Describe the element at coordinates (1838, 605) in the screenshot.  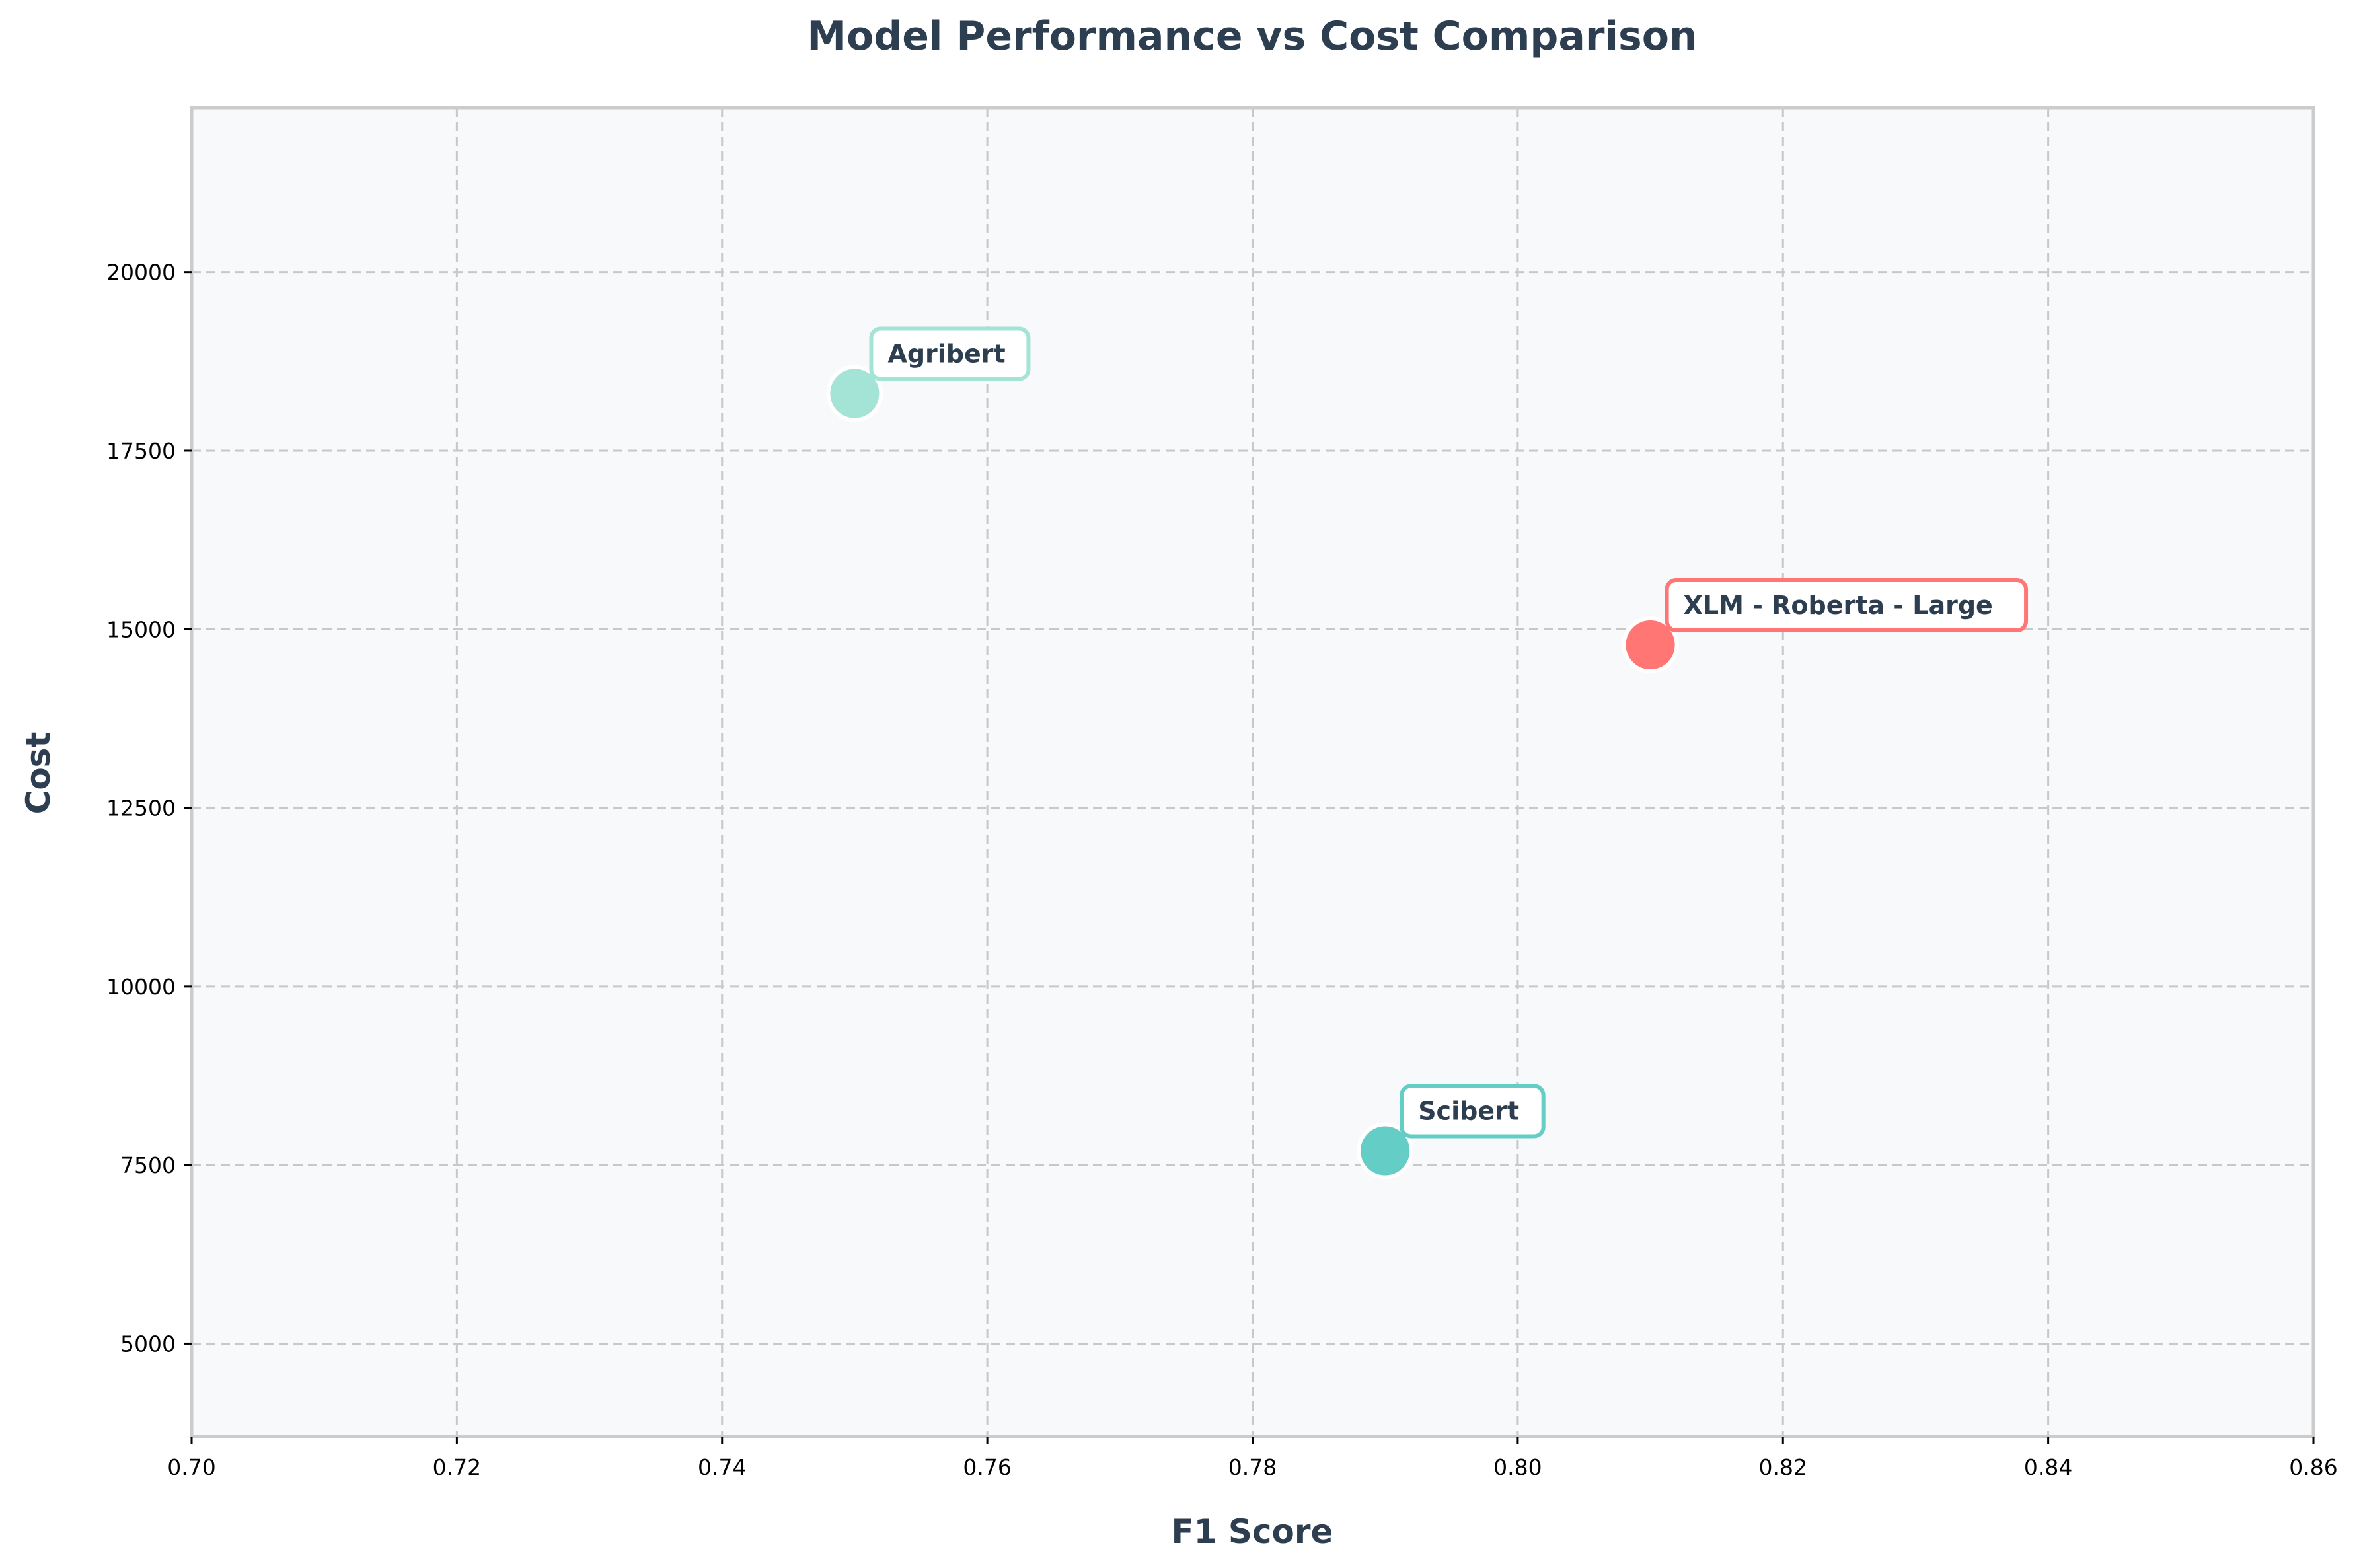
I see `point-label: XLM - Roberta - Large` at that location.